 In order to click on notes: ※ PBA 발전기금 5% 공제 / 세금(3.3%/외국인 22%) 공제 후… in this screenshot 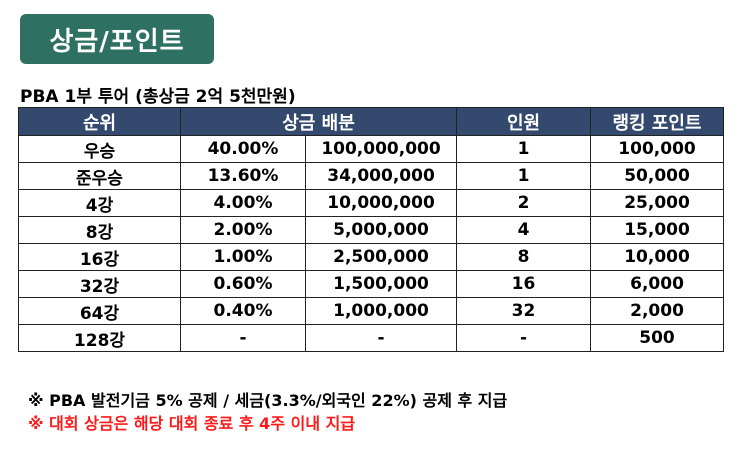, I will do `click(267, 412)`.